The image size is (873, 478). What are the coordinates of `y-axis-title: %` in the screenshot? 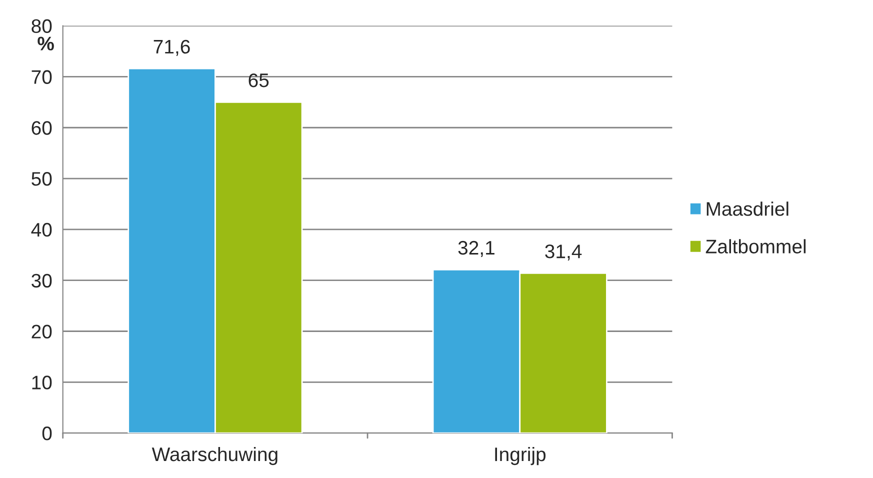 It's located at (46, 43).